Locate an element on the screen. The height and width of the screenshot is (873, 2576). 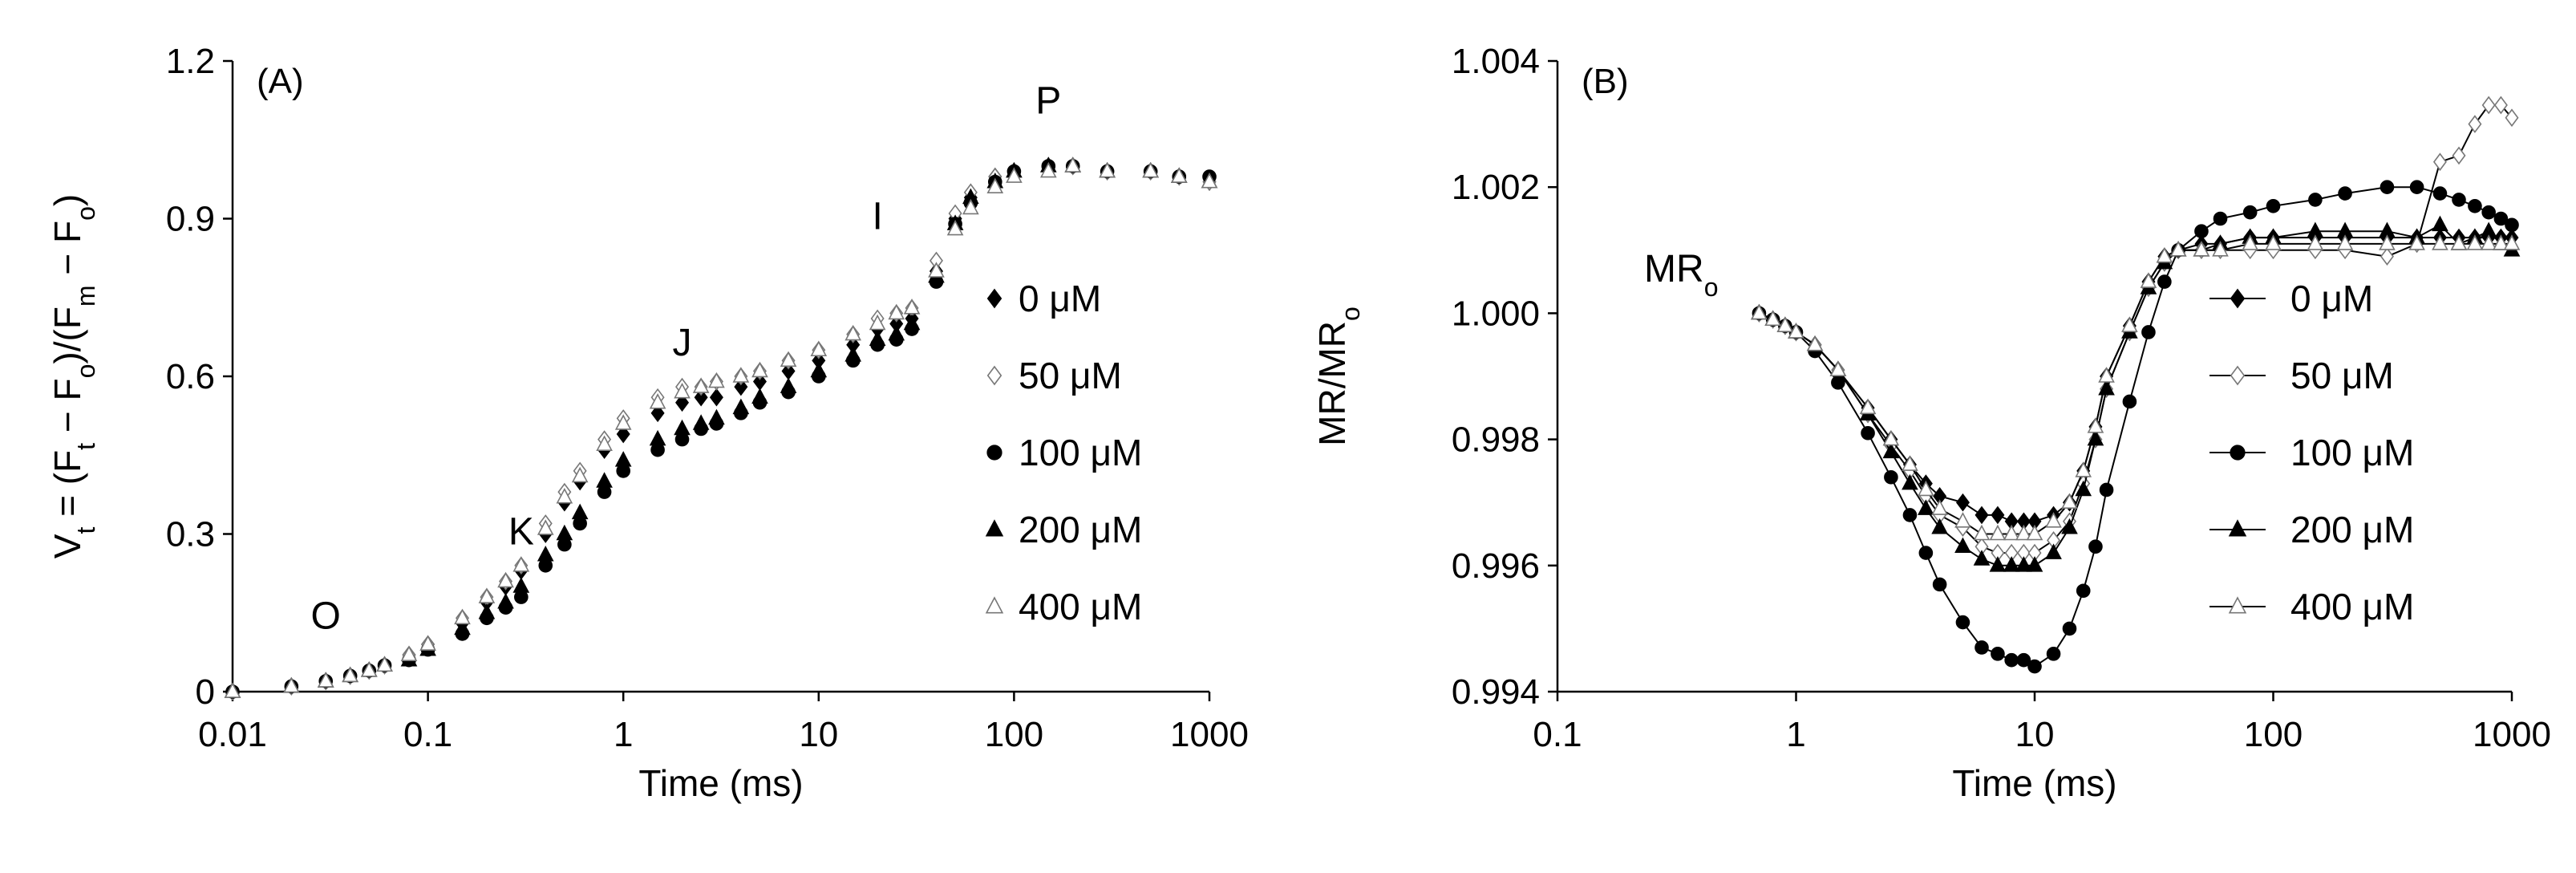
x-axis-label: Time (ms) is located at coordinates (720, 783).